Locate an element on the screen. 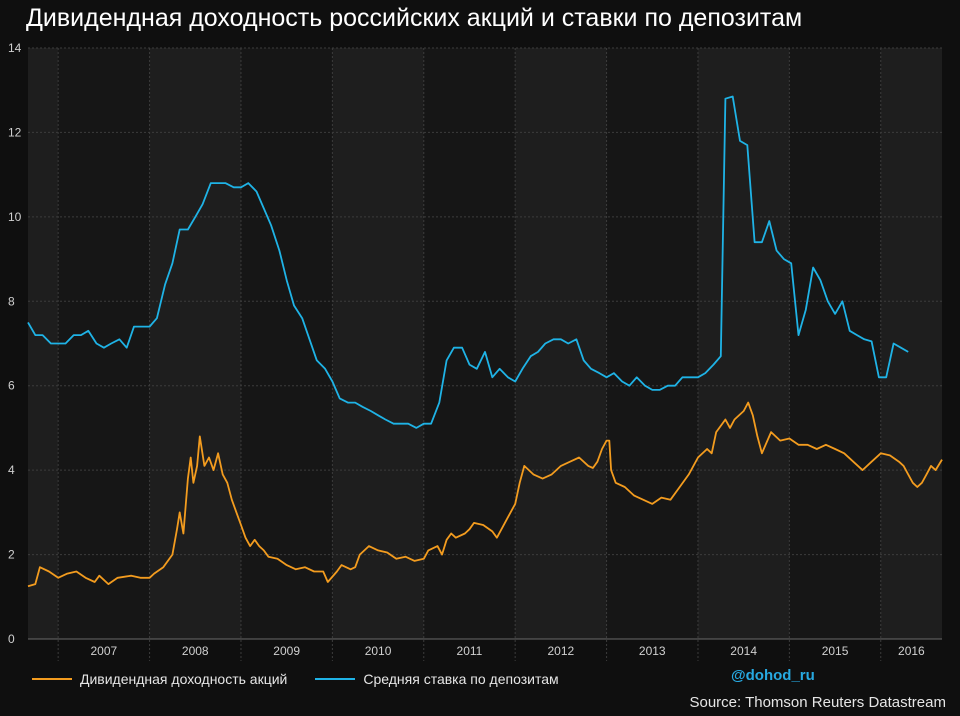 The height and width of the screenshot is (716, 960). y-tick-label: 12 is located at coordinates (15, 132).